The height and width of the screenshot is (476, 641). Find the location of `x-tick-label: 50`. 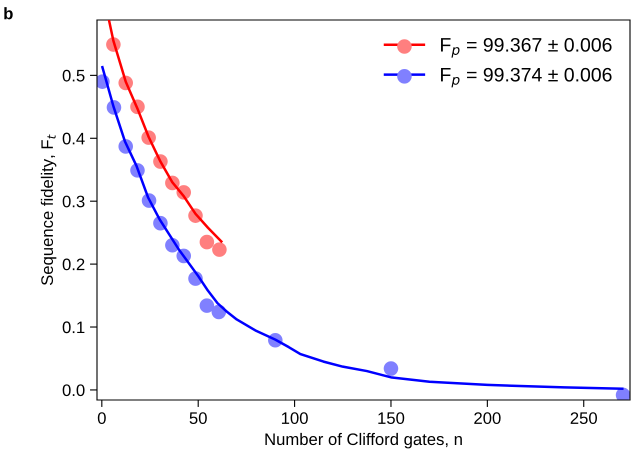

x-tick-label: 50 is located at coordinates (198, 418).